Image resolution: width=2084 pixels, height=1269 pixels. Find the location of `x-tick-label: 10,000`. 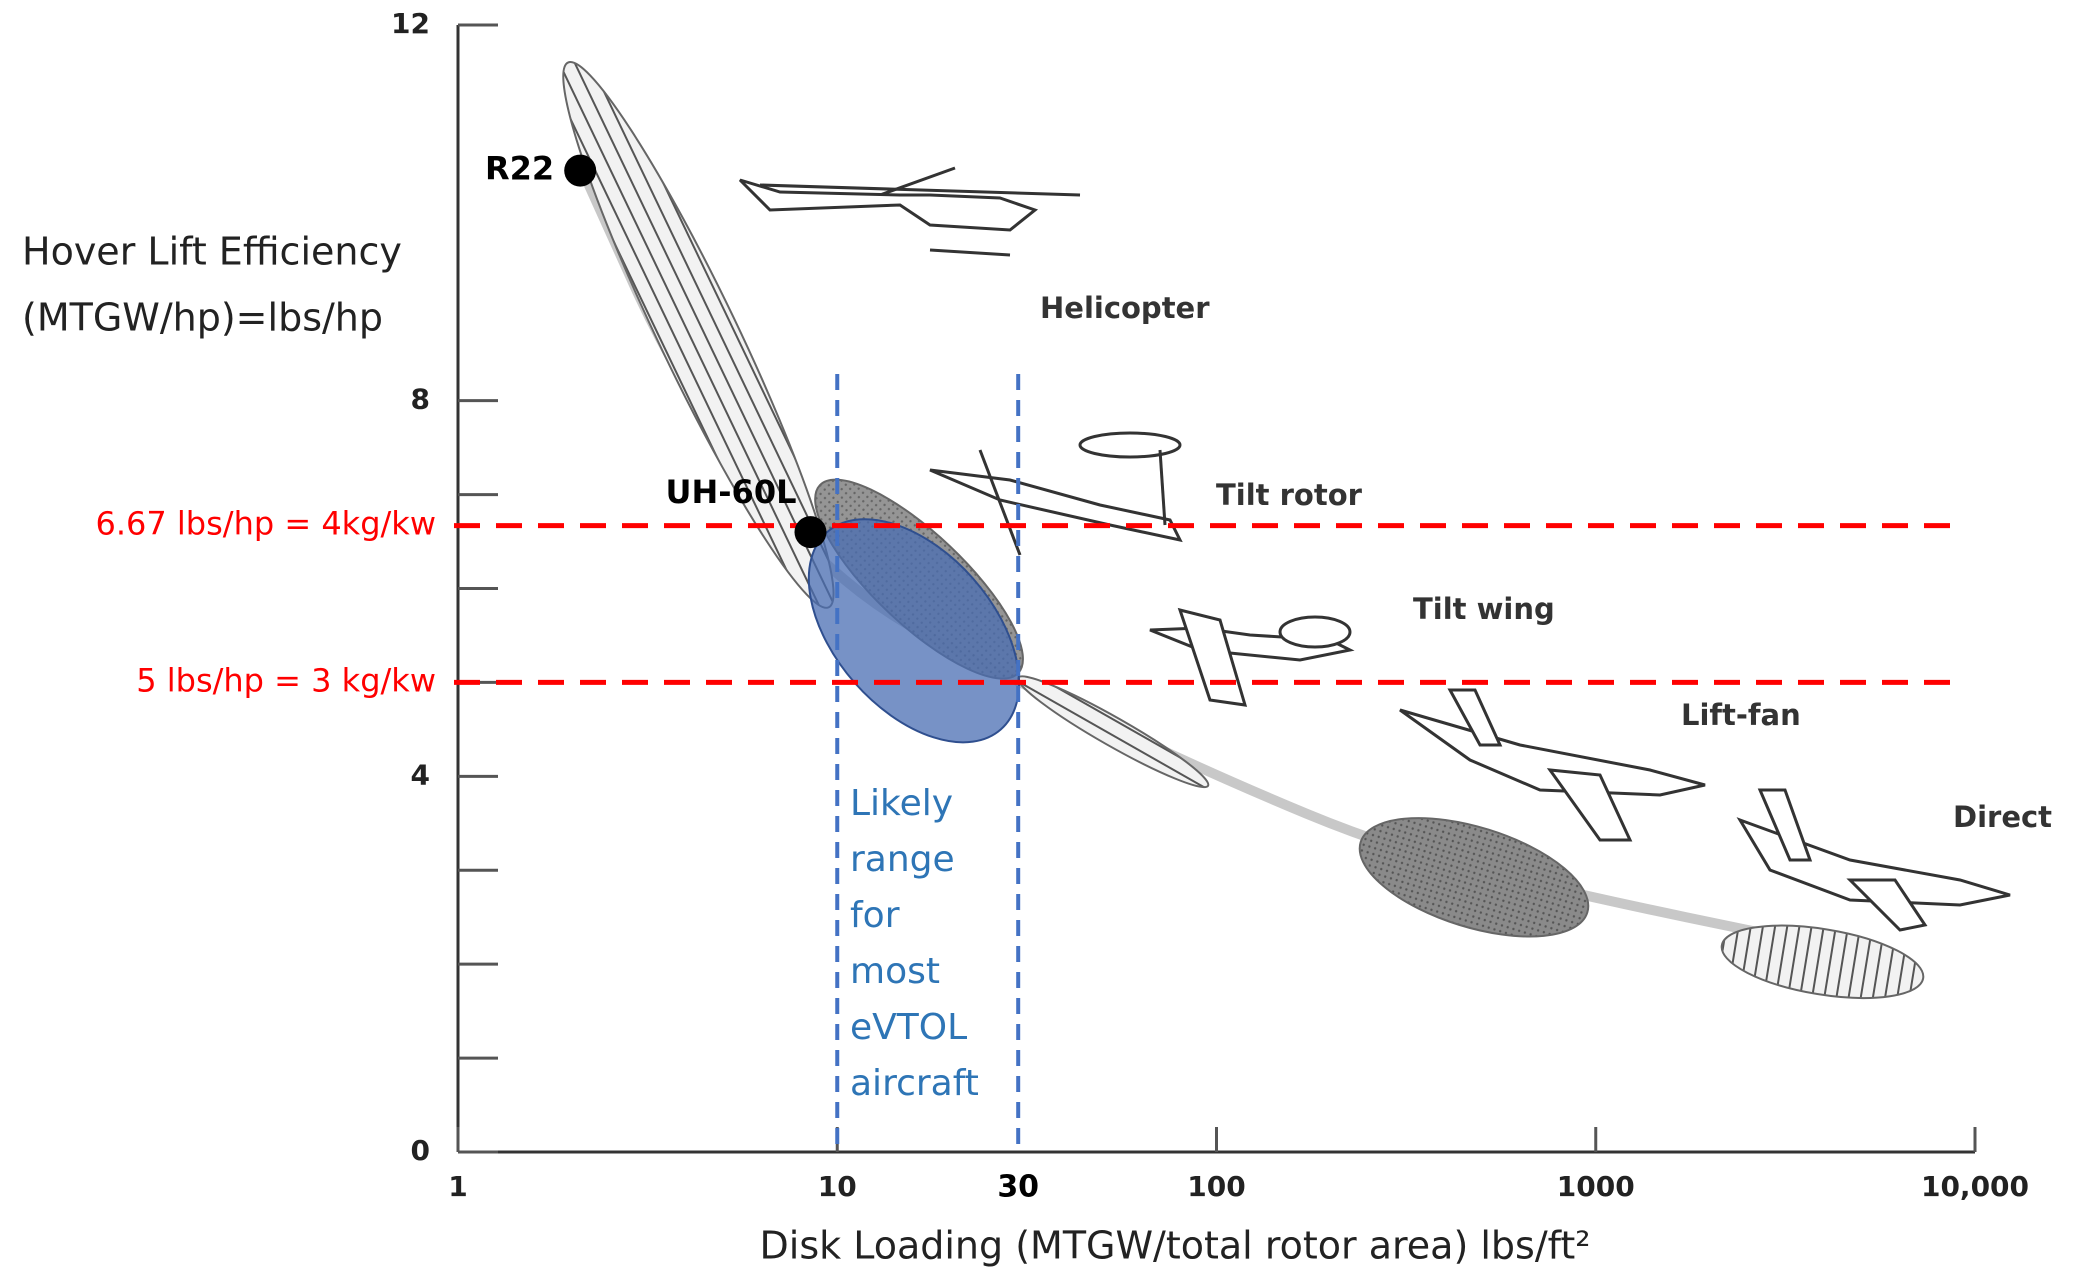

x-tick-label: 10,000 is located at coordinates (1975, 1186).